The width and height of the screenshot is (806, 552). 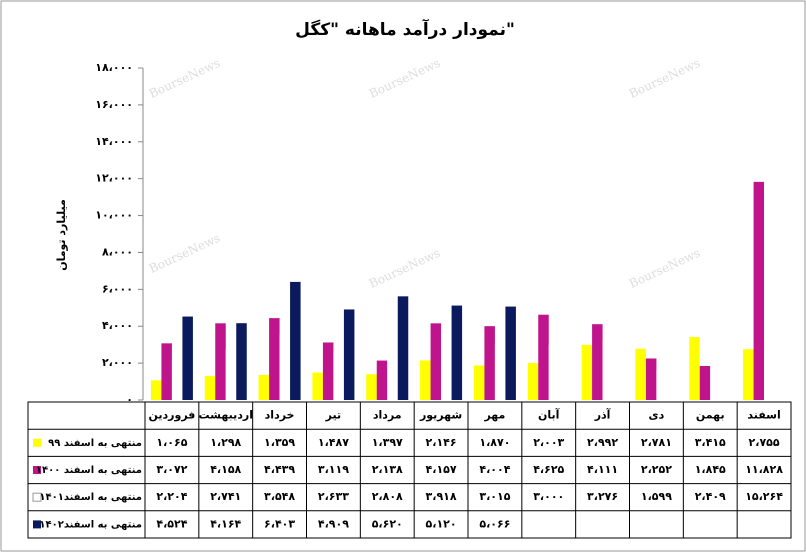 I want to click on y-tick-label: ۸،۰۰۰, so click(x=117, y=251).